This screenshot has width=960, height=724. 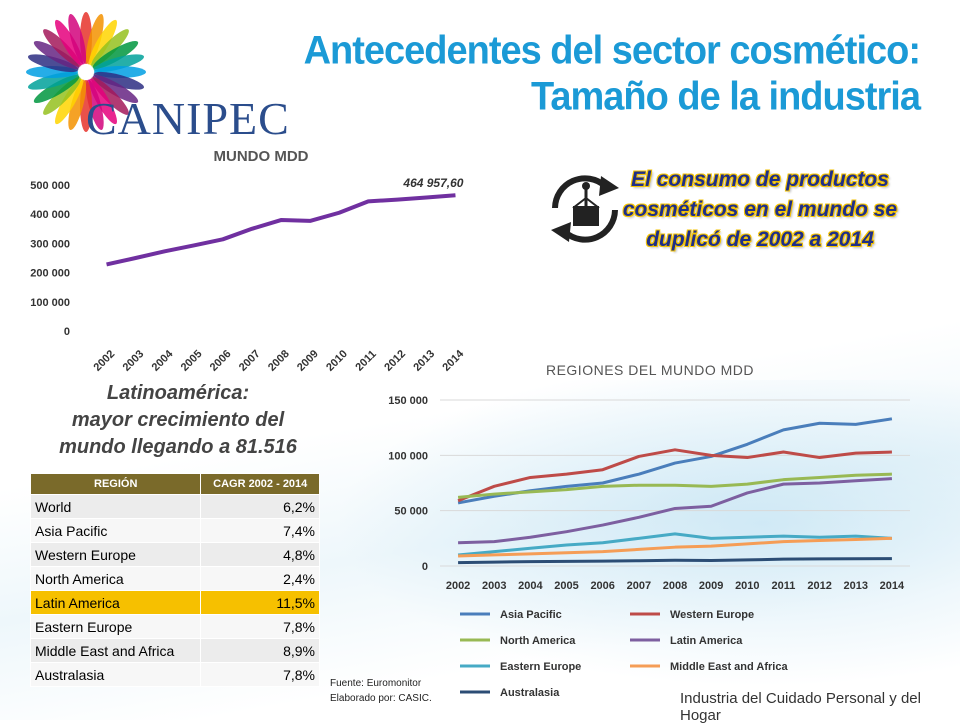 I want to click on world-chart-title: MUNDO MDD, so click(x=261, y=156).